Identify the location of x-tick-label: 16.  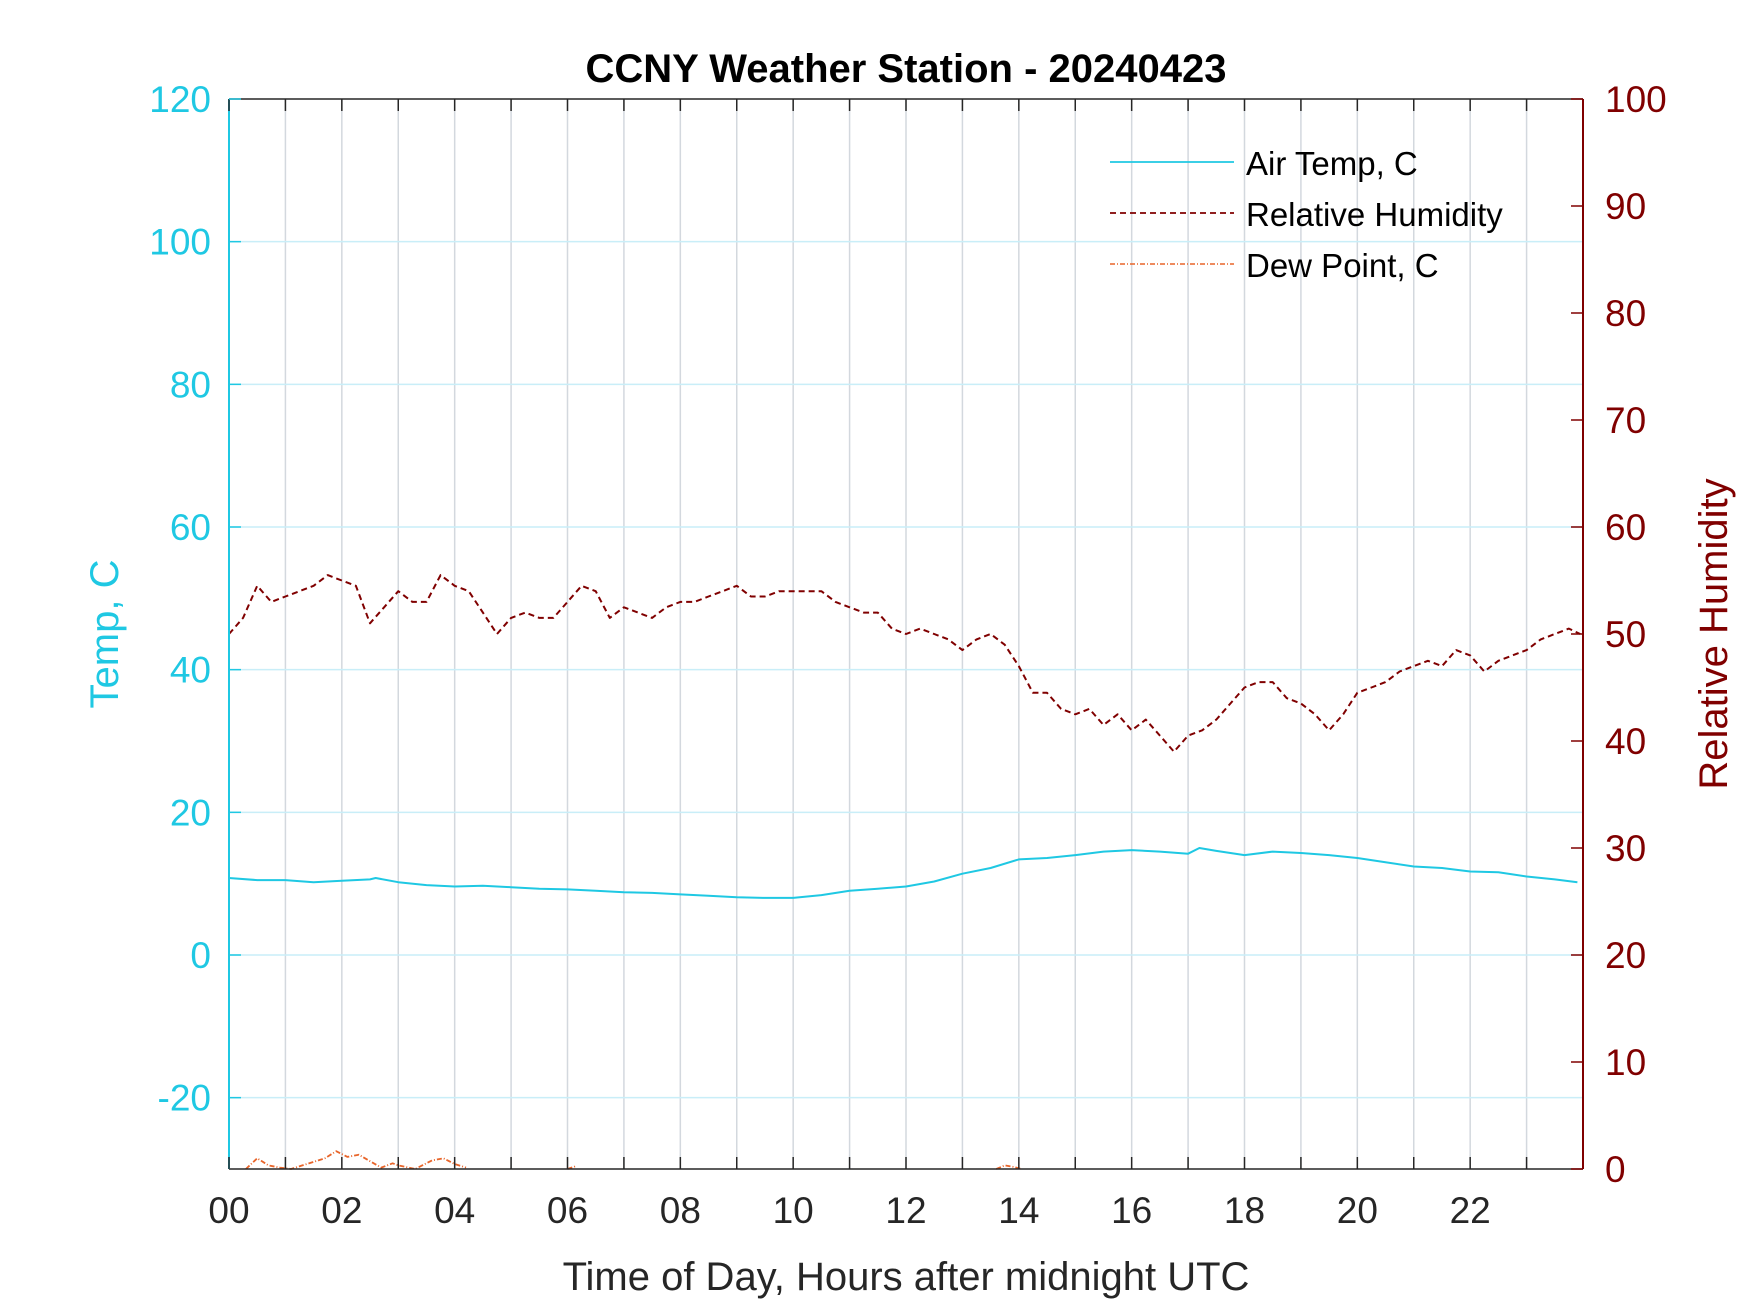
(1131, 1210).